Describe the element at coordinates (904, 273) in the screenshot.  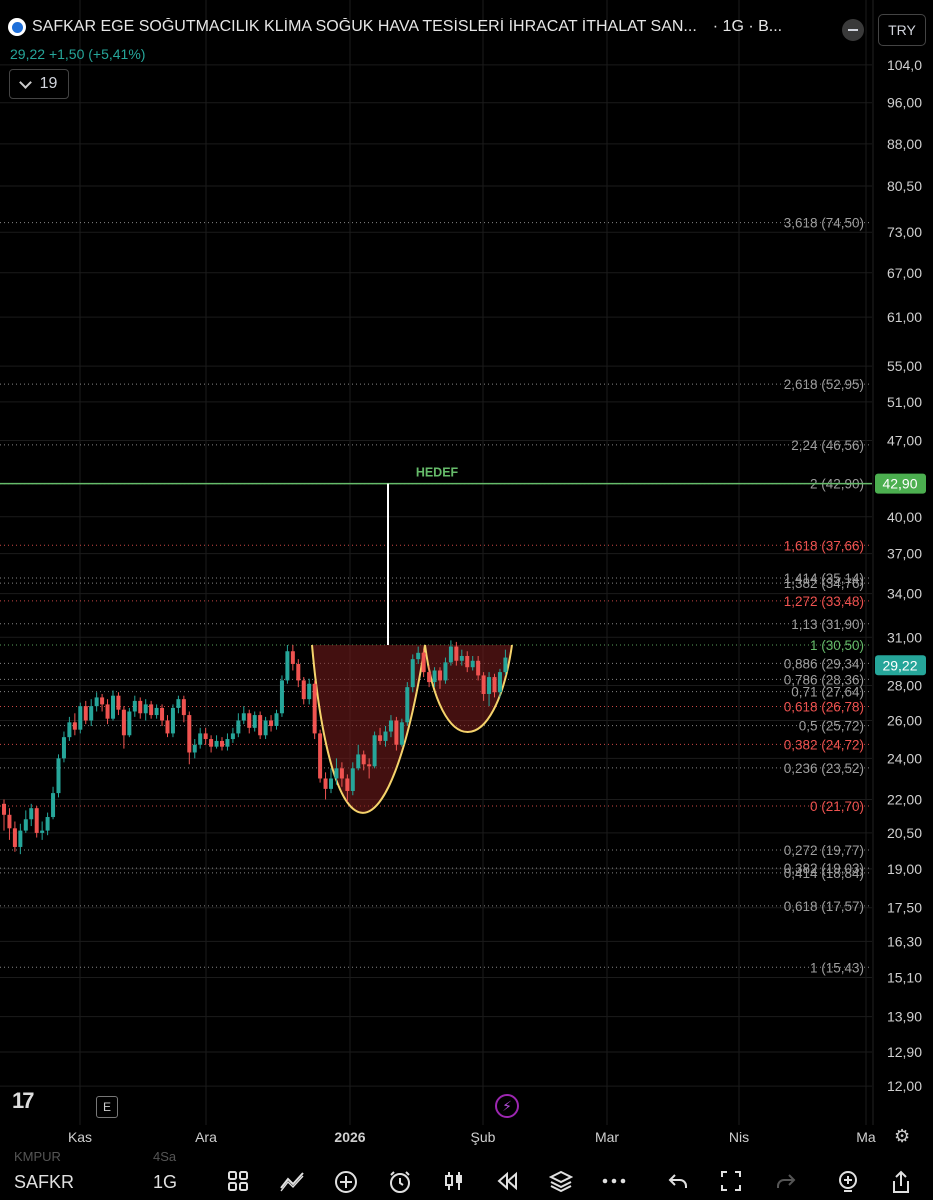
I see `price-tick: 67,00` at that location.